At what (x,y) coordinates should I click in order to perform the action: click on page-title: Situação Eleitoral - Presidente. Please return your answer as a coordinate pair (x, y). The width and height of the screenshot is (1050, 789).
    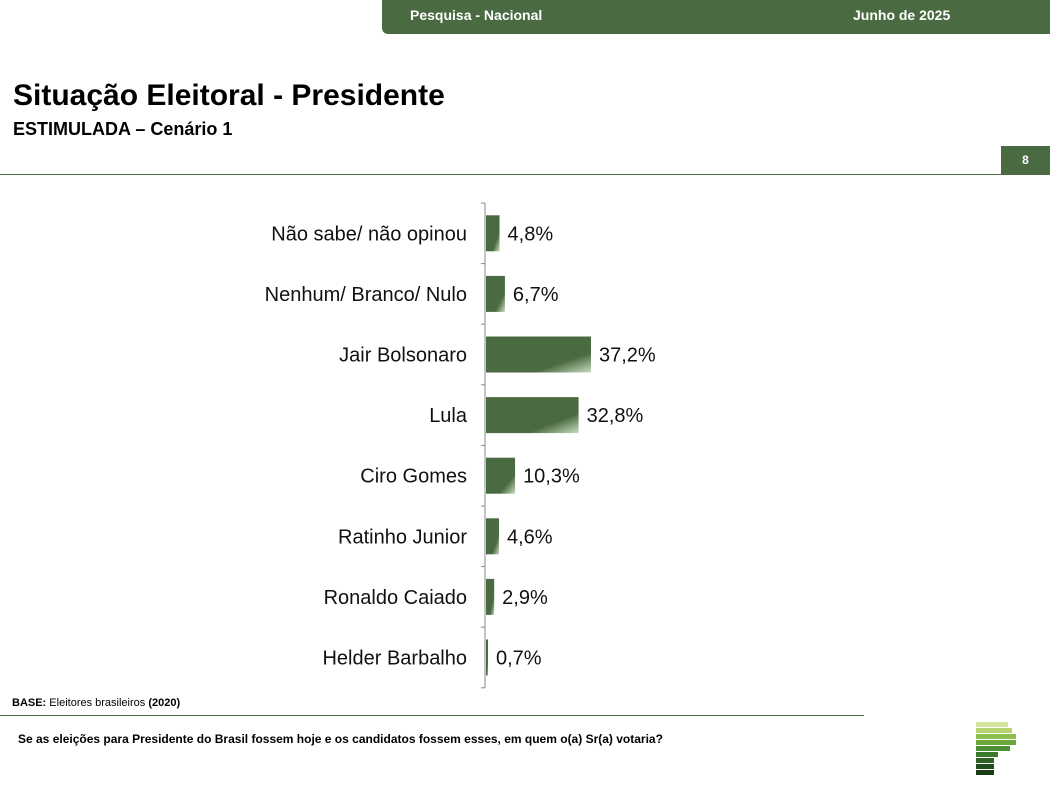
    Looking at the image, I should click on (229, 95).